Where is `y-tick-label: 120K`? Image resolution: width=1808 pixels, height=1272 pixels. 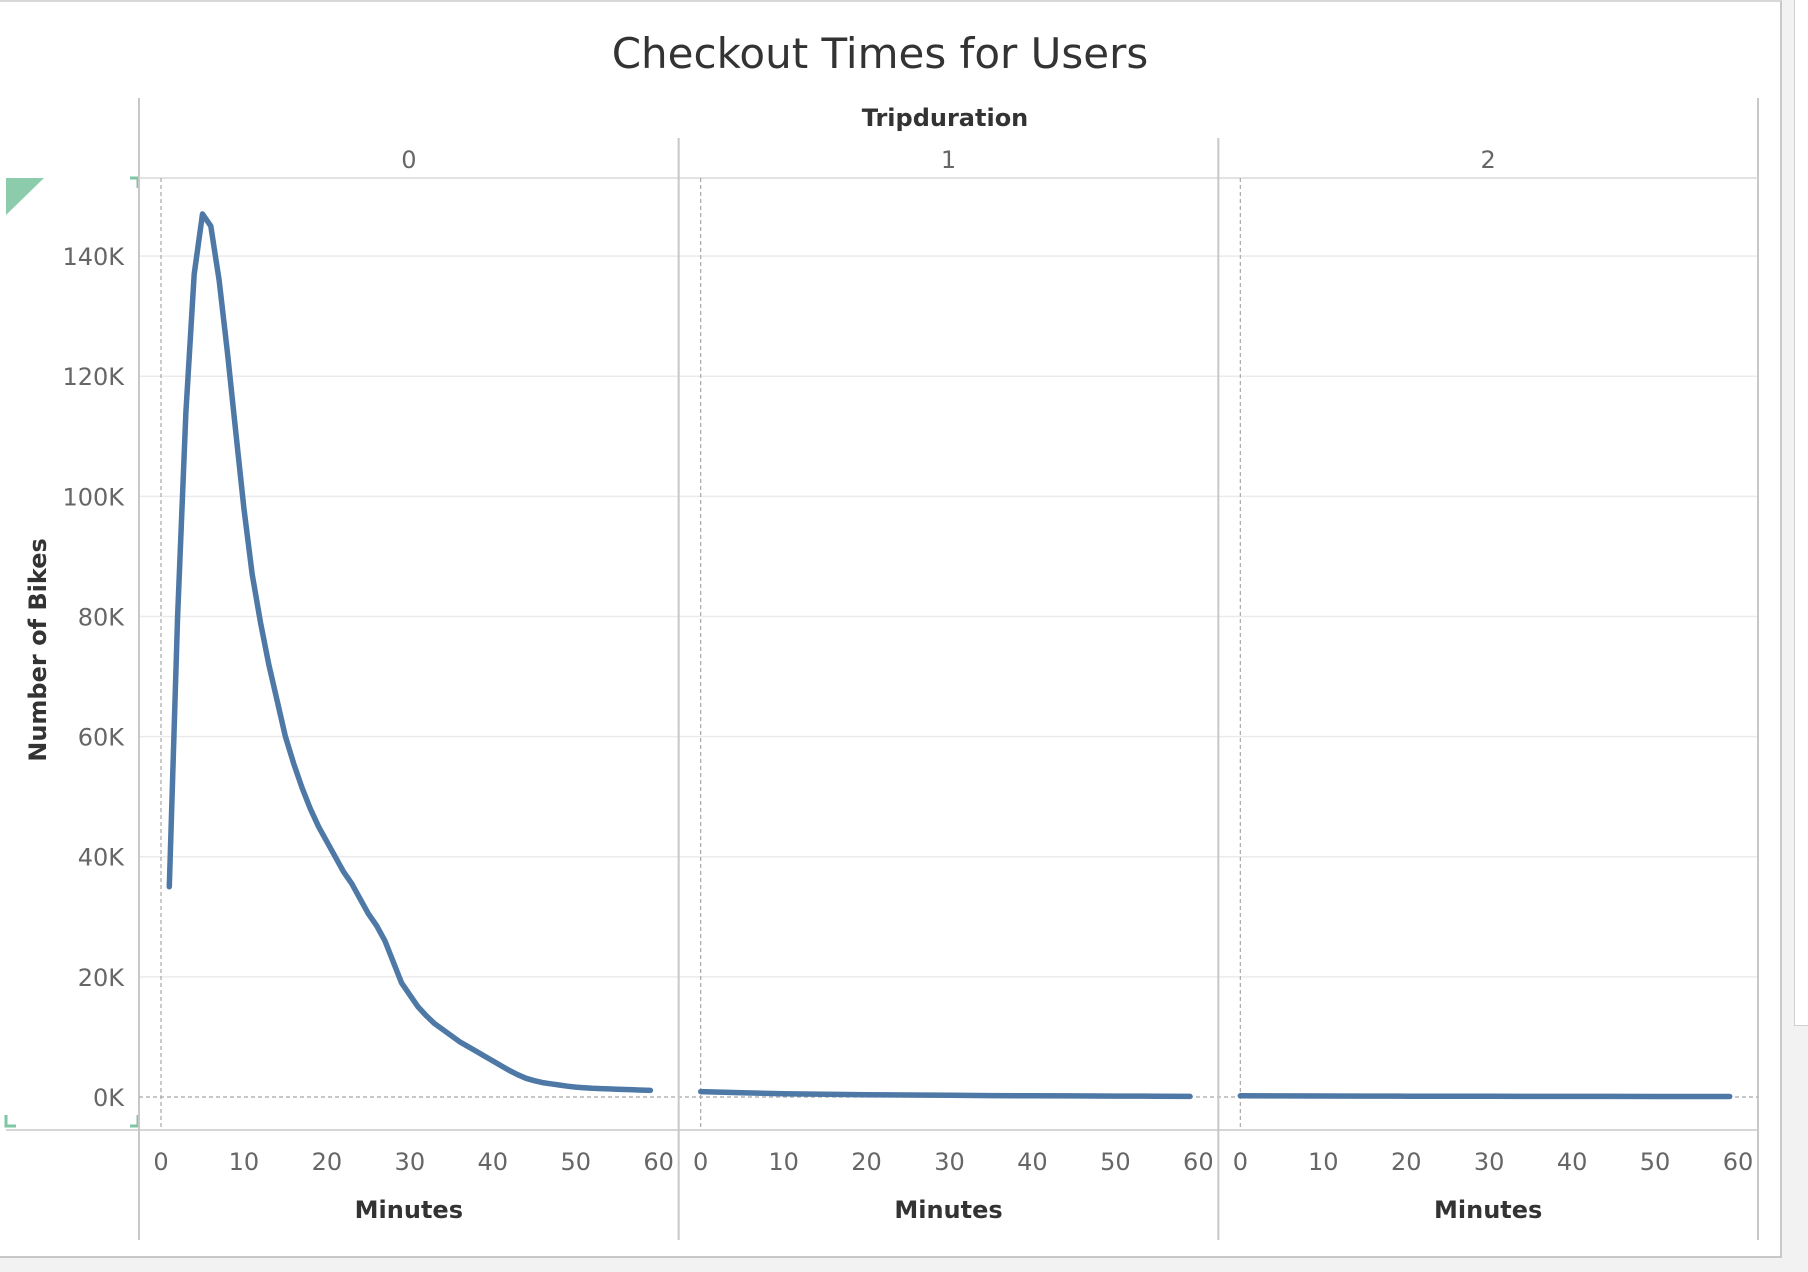 y-tick-label: 120K is located at coordinates (93, 377).